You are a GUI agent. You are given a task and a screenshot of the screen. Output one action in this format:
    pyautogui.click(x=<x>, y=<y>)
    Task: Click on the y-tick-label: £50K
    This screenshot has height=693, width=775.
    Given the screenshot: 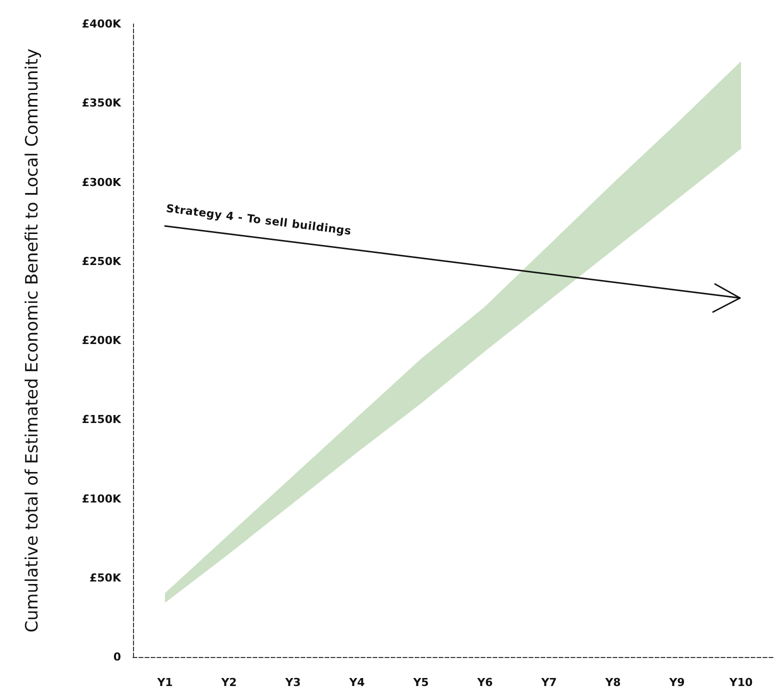 What is the action you would take?
    pyautogui.click(x=106, y=577)
    